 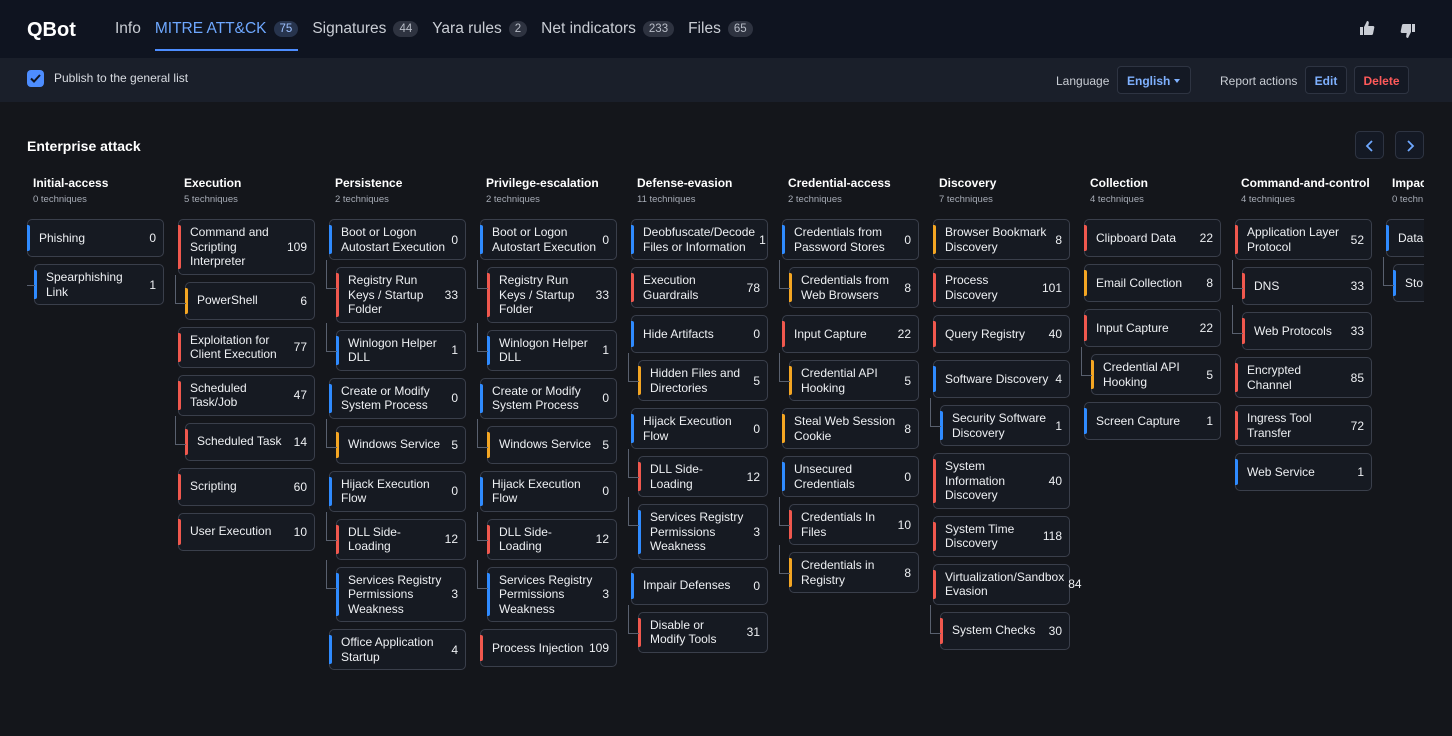 What do you see at coordinates (1055, 334) in the screenshot?
I see `technique-count: 40` at bounding box center [1055, 334].